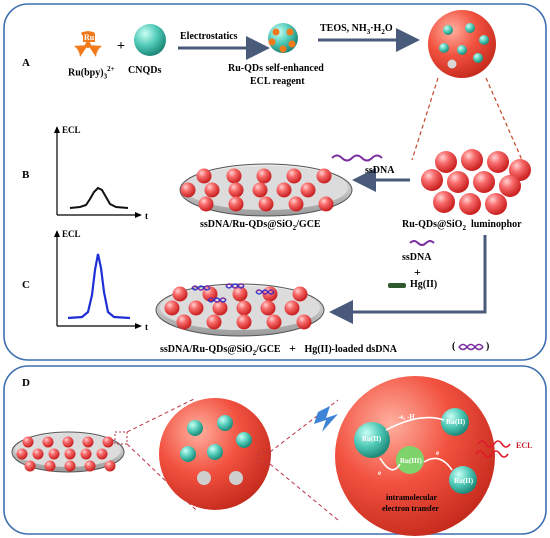  What do you see at coordinates (417, 257) in the screenshot?
I see `ssdna-label-c: ssDNA` at bounding box center [417, 257].